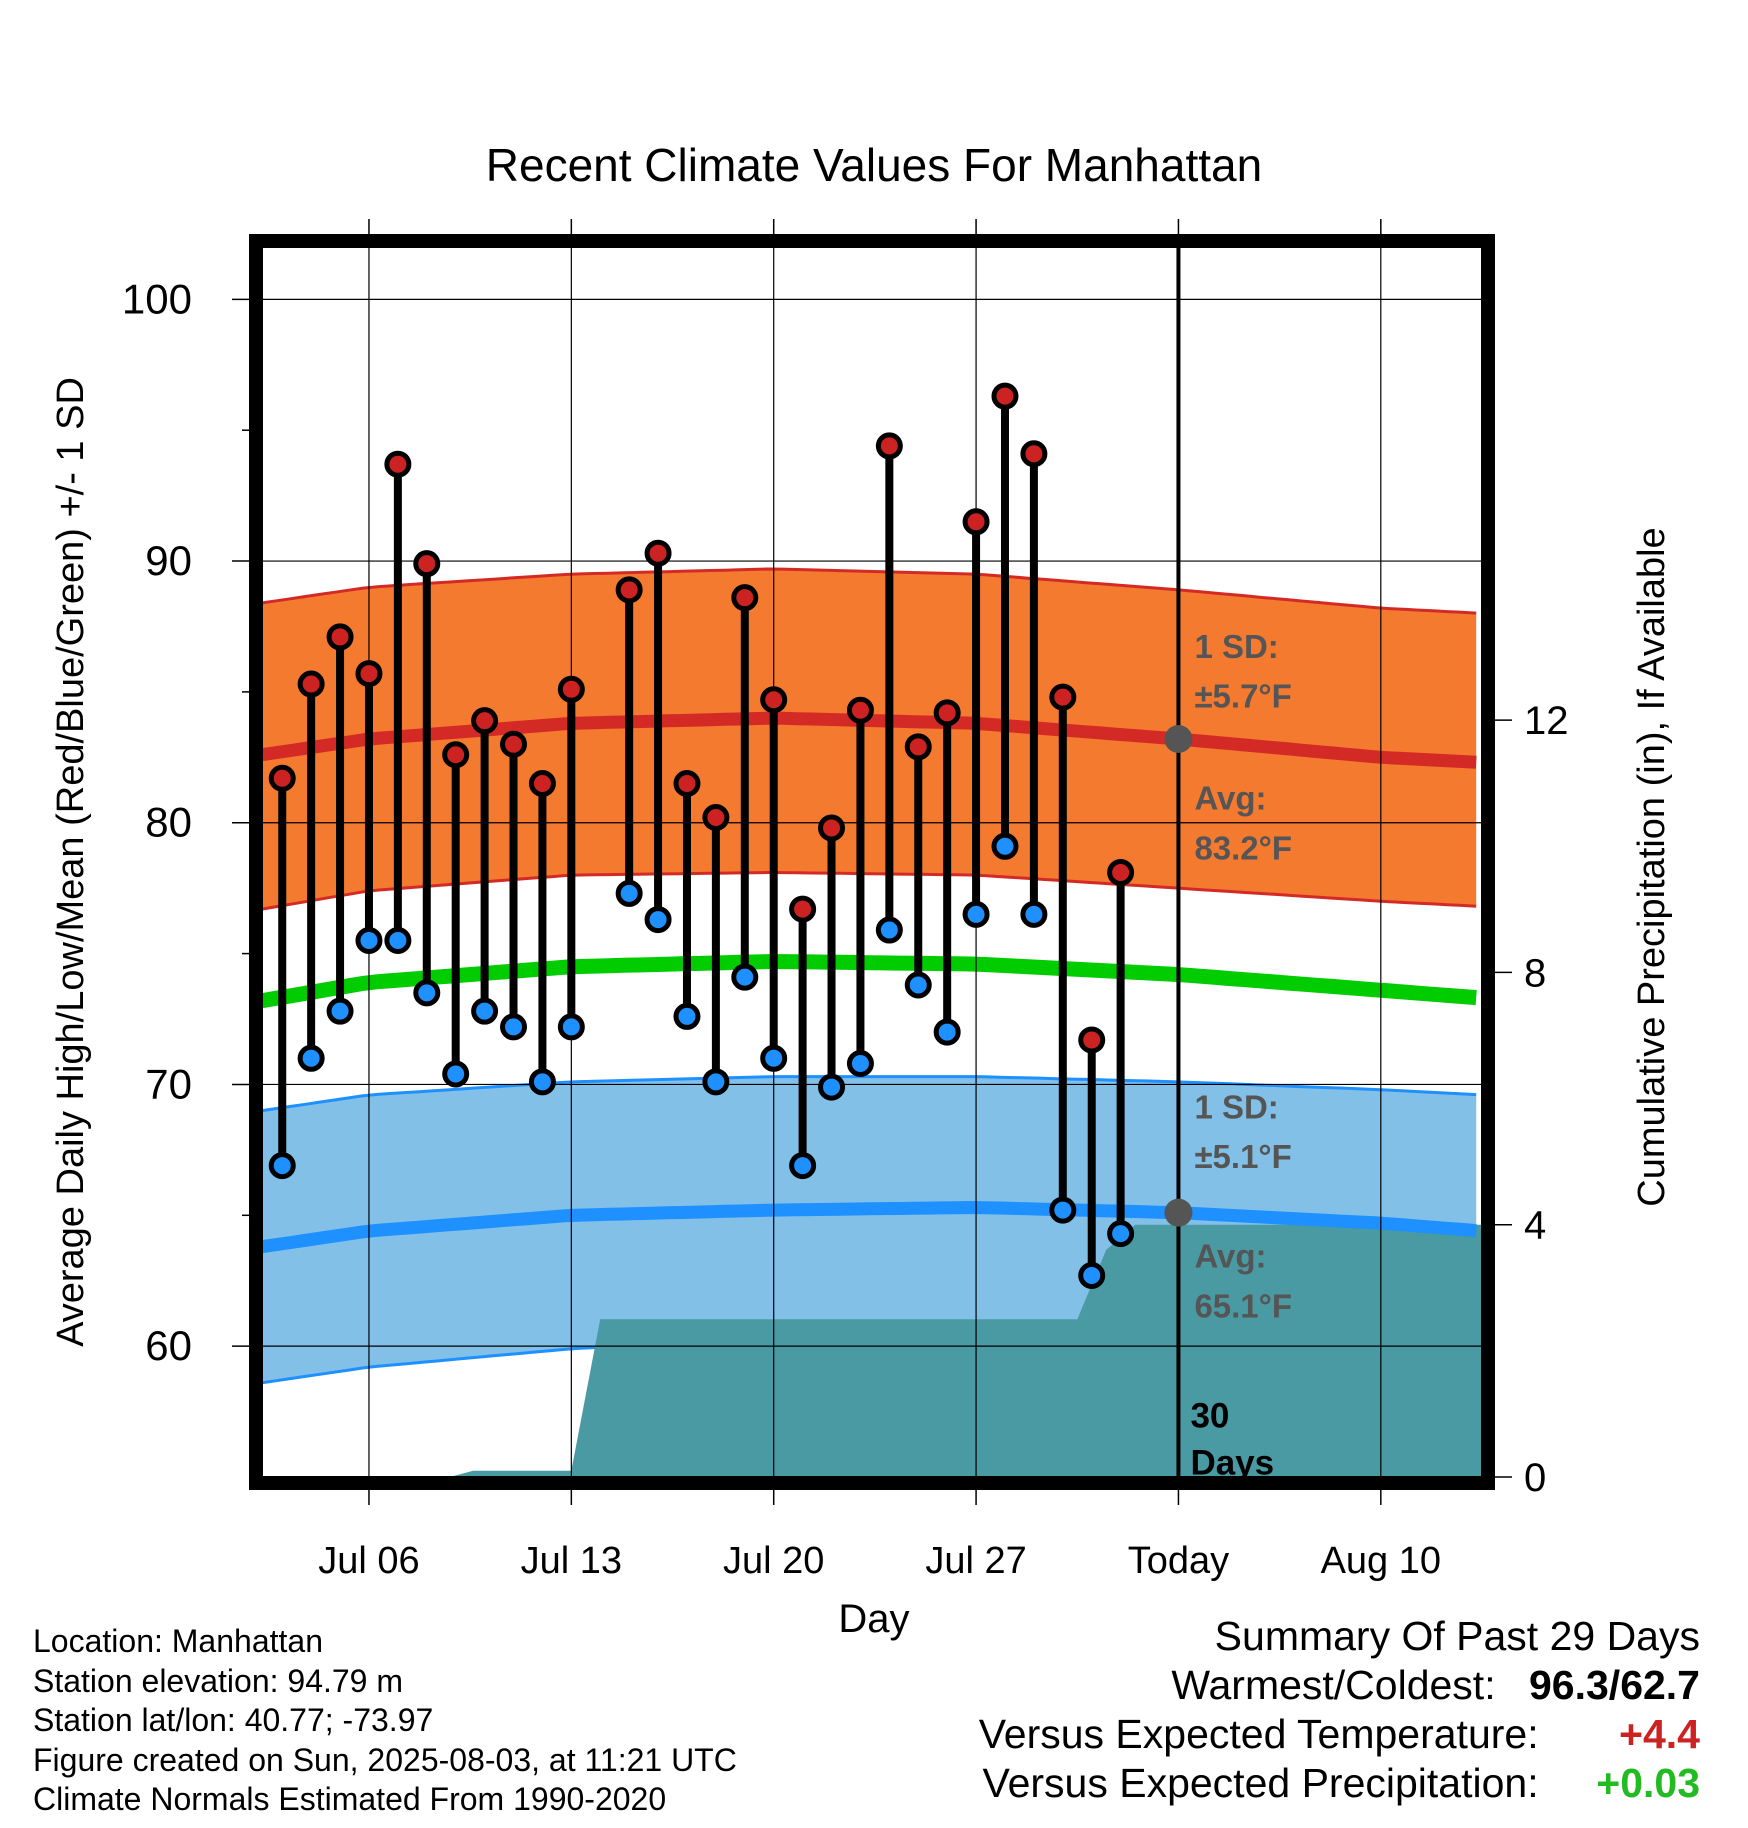 The image size is (1748, 1828). Describe the element at coordinates (1546, 721) in the screenshot. I see `y2-tick-label-3: 12` at that location.